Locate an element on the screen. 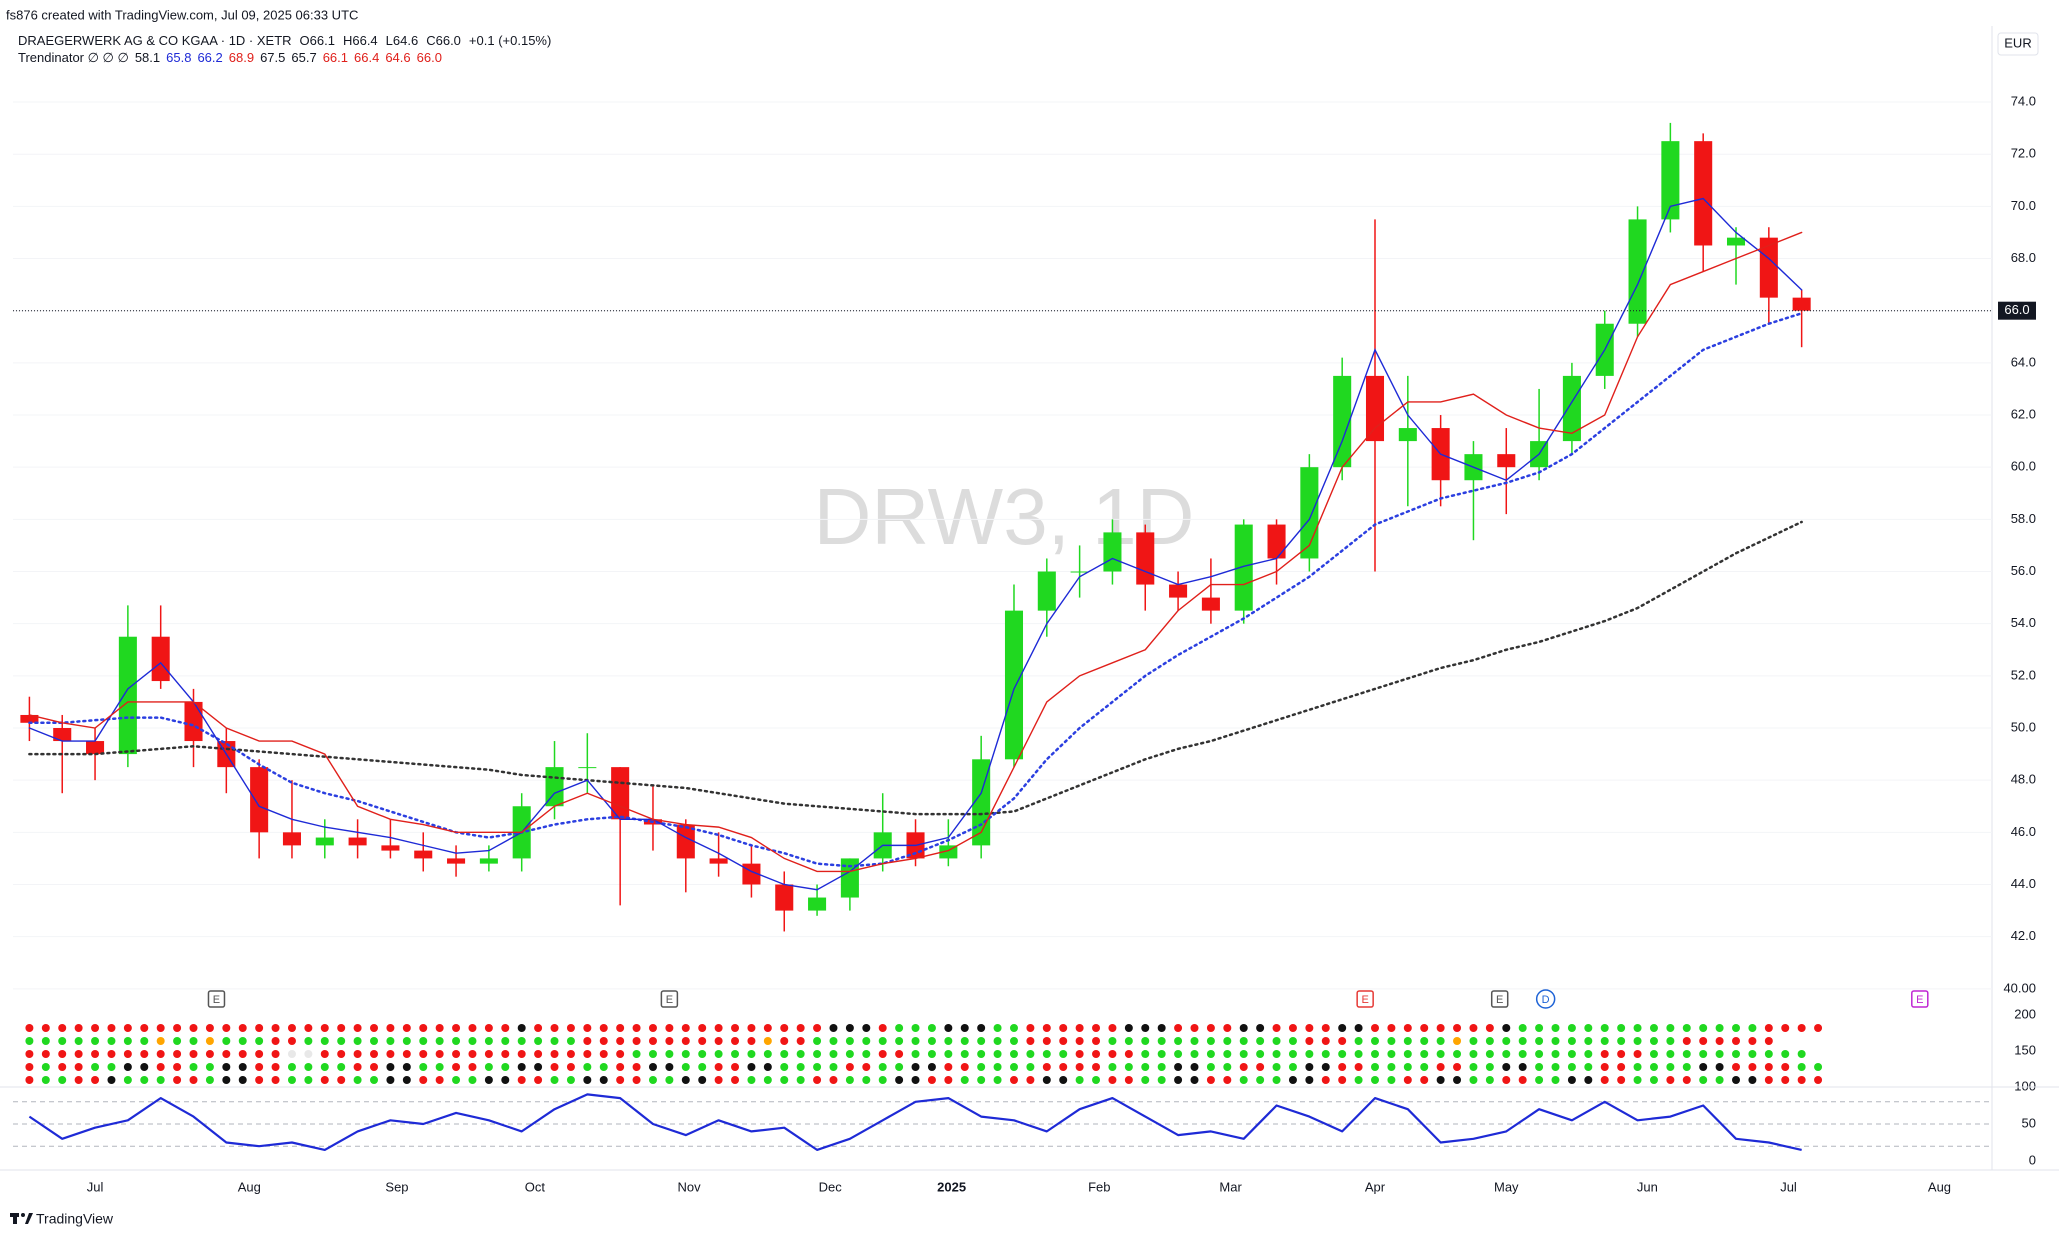 The height and width of the screenshot is (1237, 2059). y-tick-label: 100 is located at coordinates (2025, 1085).